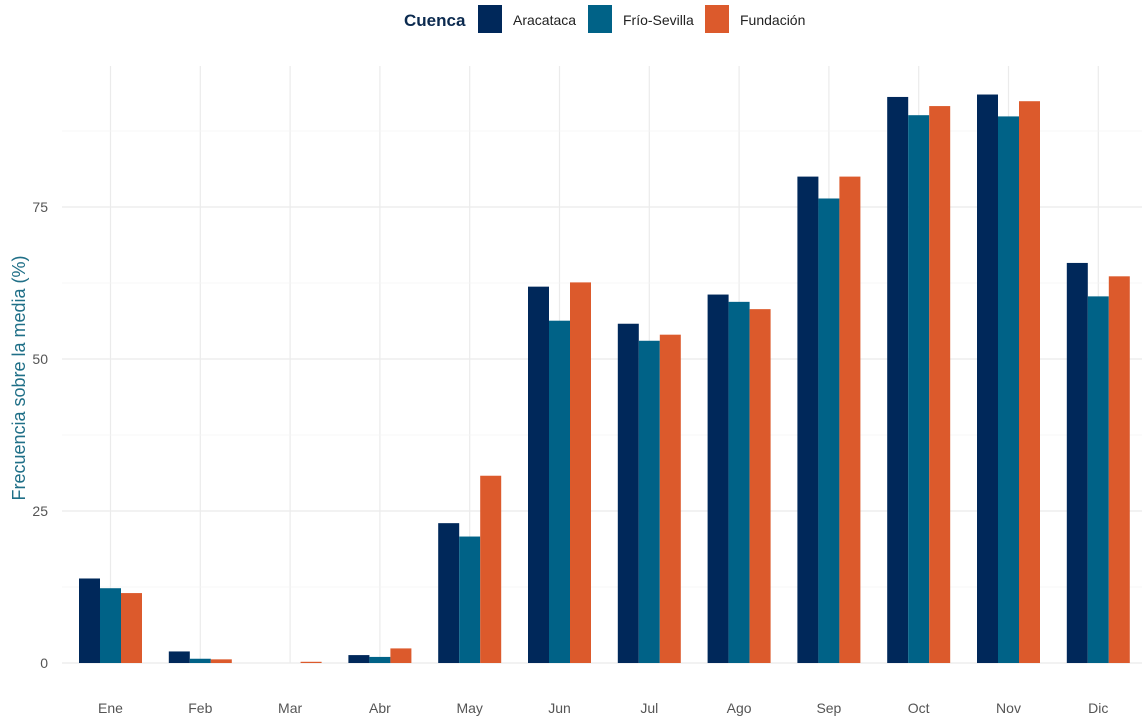 The width and height of the screenshot is (1144, 717). Describe the element at coordinates (544, 20) in the screenshot. I see `legend-label-1: Aracataca` at that location.